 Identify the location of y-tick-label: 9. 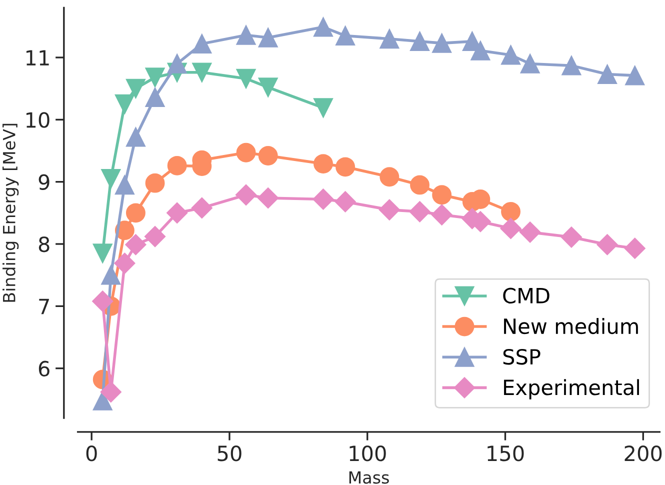
(44, 182).